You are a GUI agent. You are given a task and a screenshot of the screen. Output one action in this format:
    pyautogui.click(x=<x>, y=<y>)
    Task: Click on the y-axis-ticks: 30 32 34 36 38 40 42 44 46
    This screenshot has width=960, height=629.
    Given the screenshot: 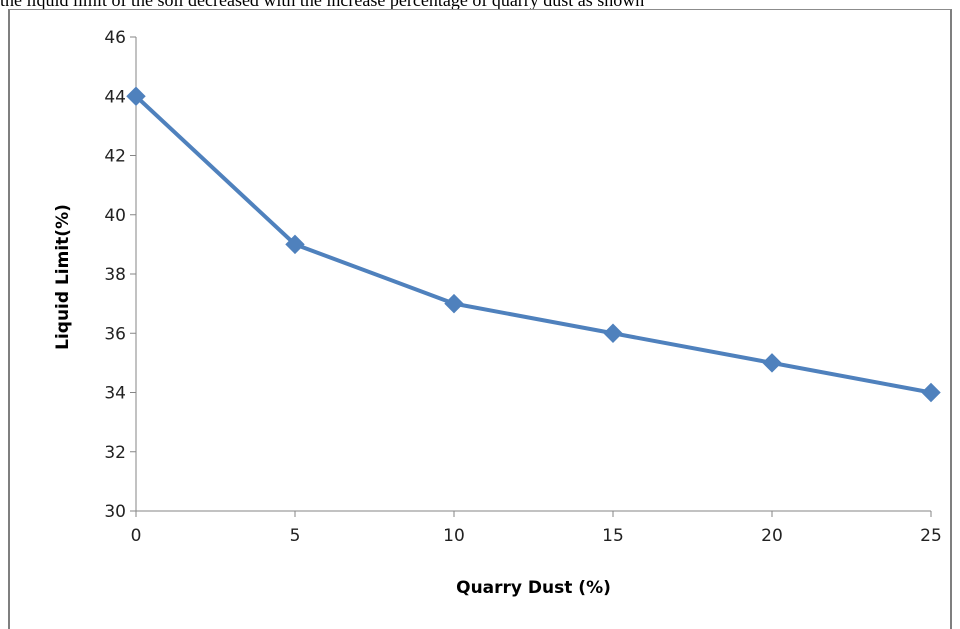 What is the action you would take?
    pyautogui.click(x=120, y=275)
    